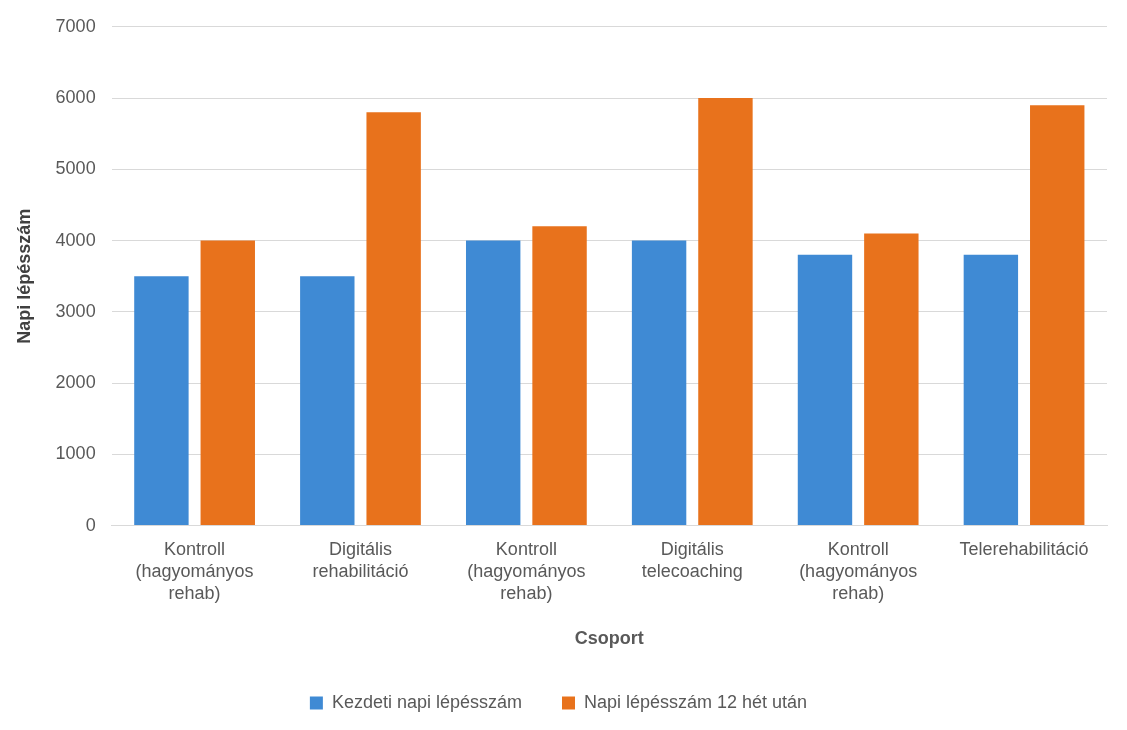 The height and width of the screenshot is (730, 1127). I want to click on x-tick-label: Telerehabilitáció, so click(1024, 549).